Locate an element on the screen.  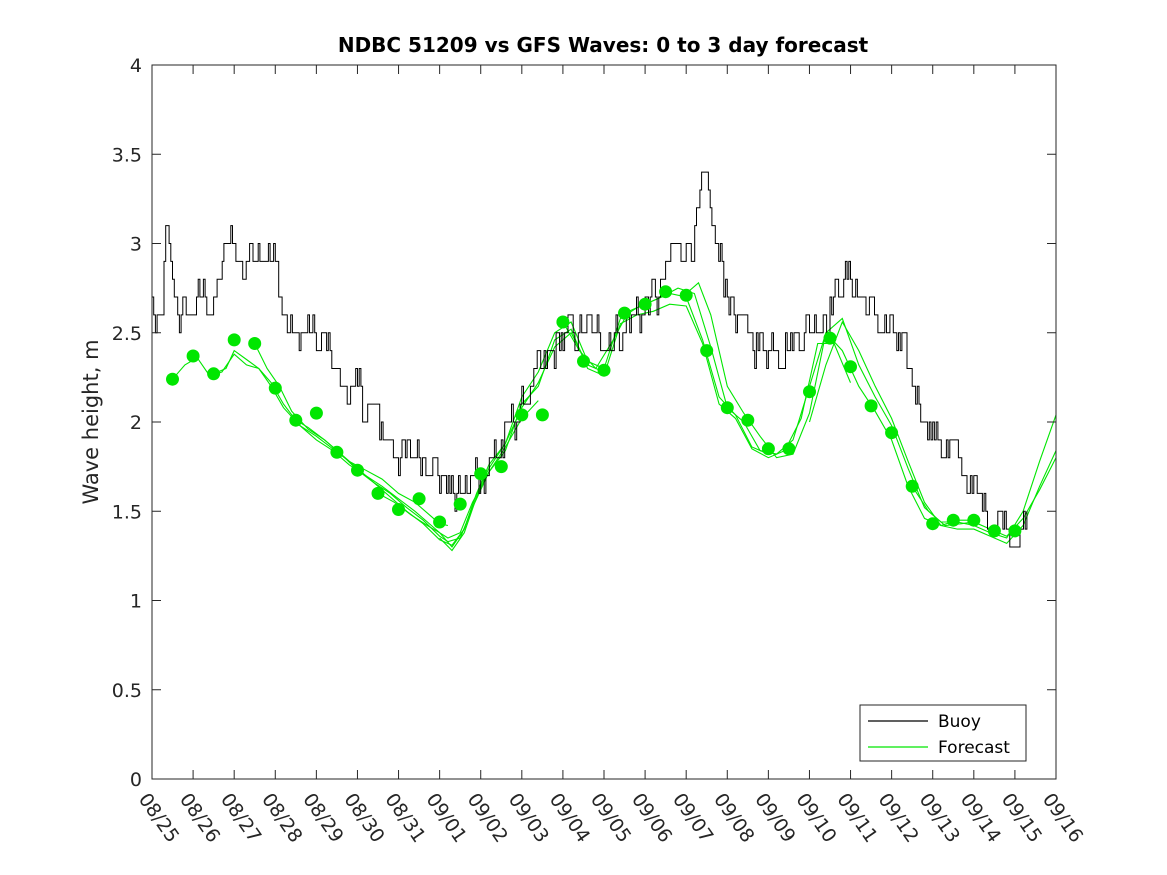
x-tick-label: 08/30 is located at coordinates (363, 817).